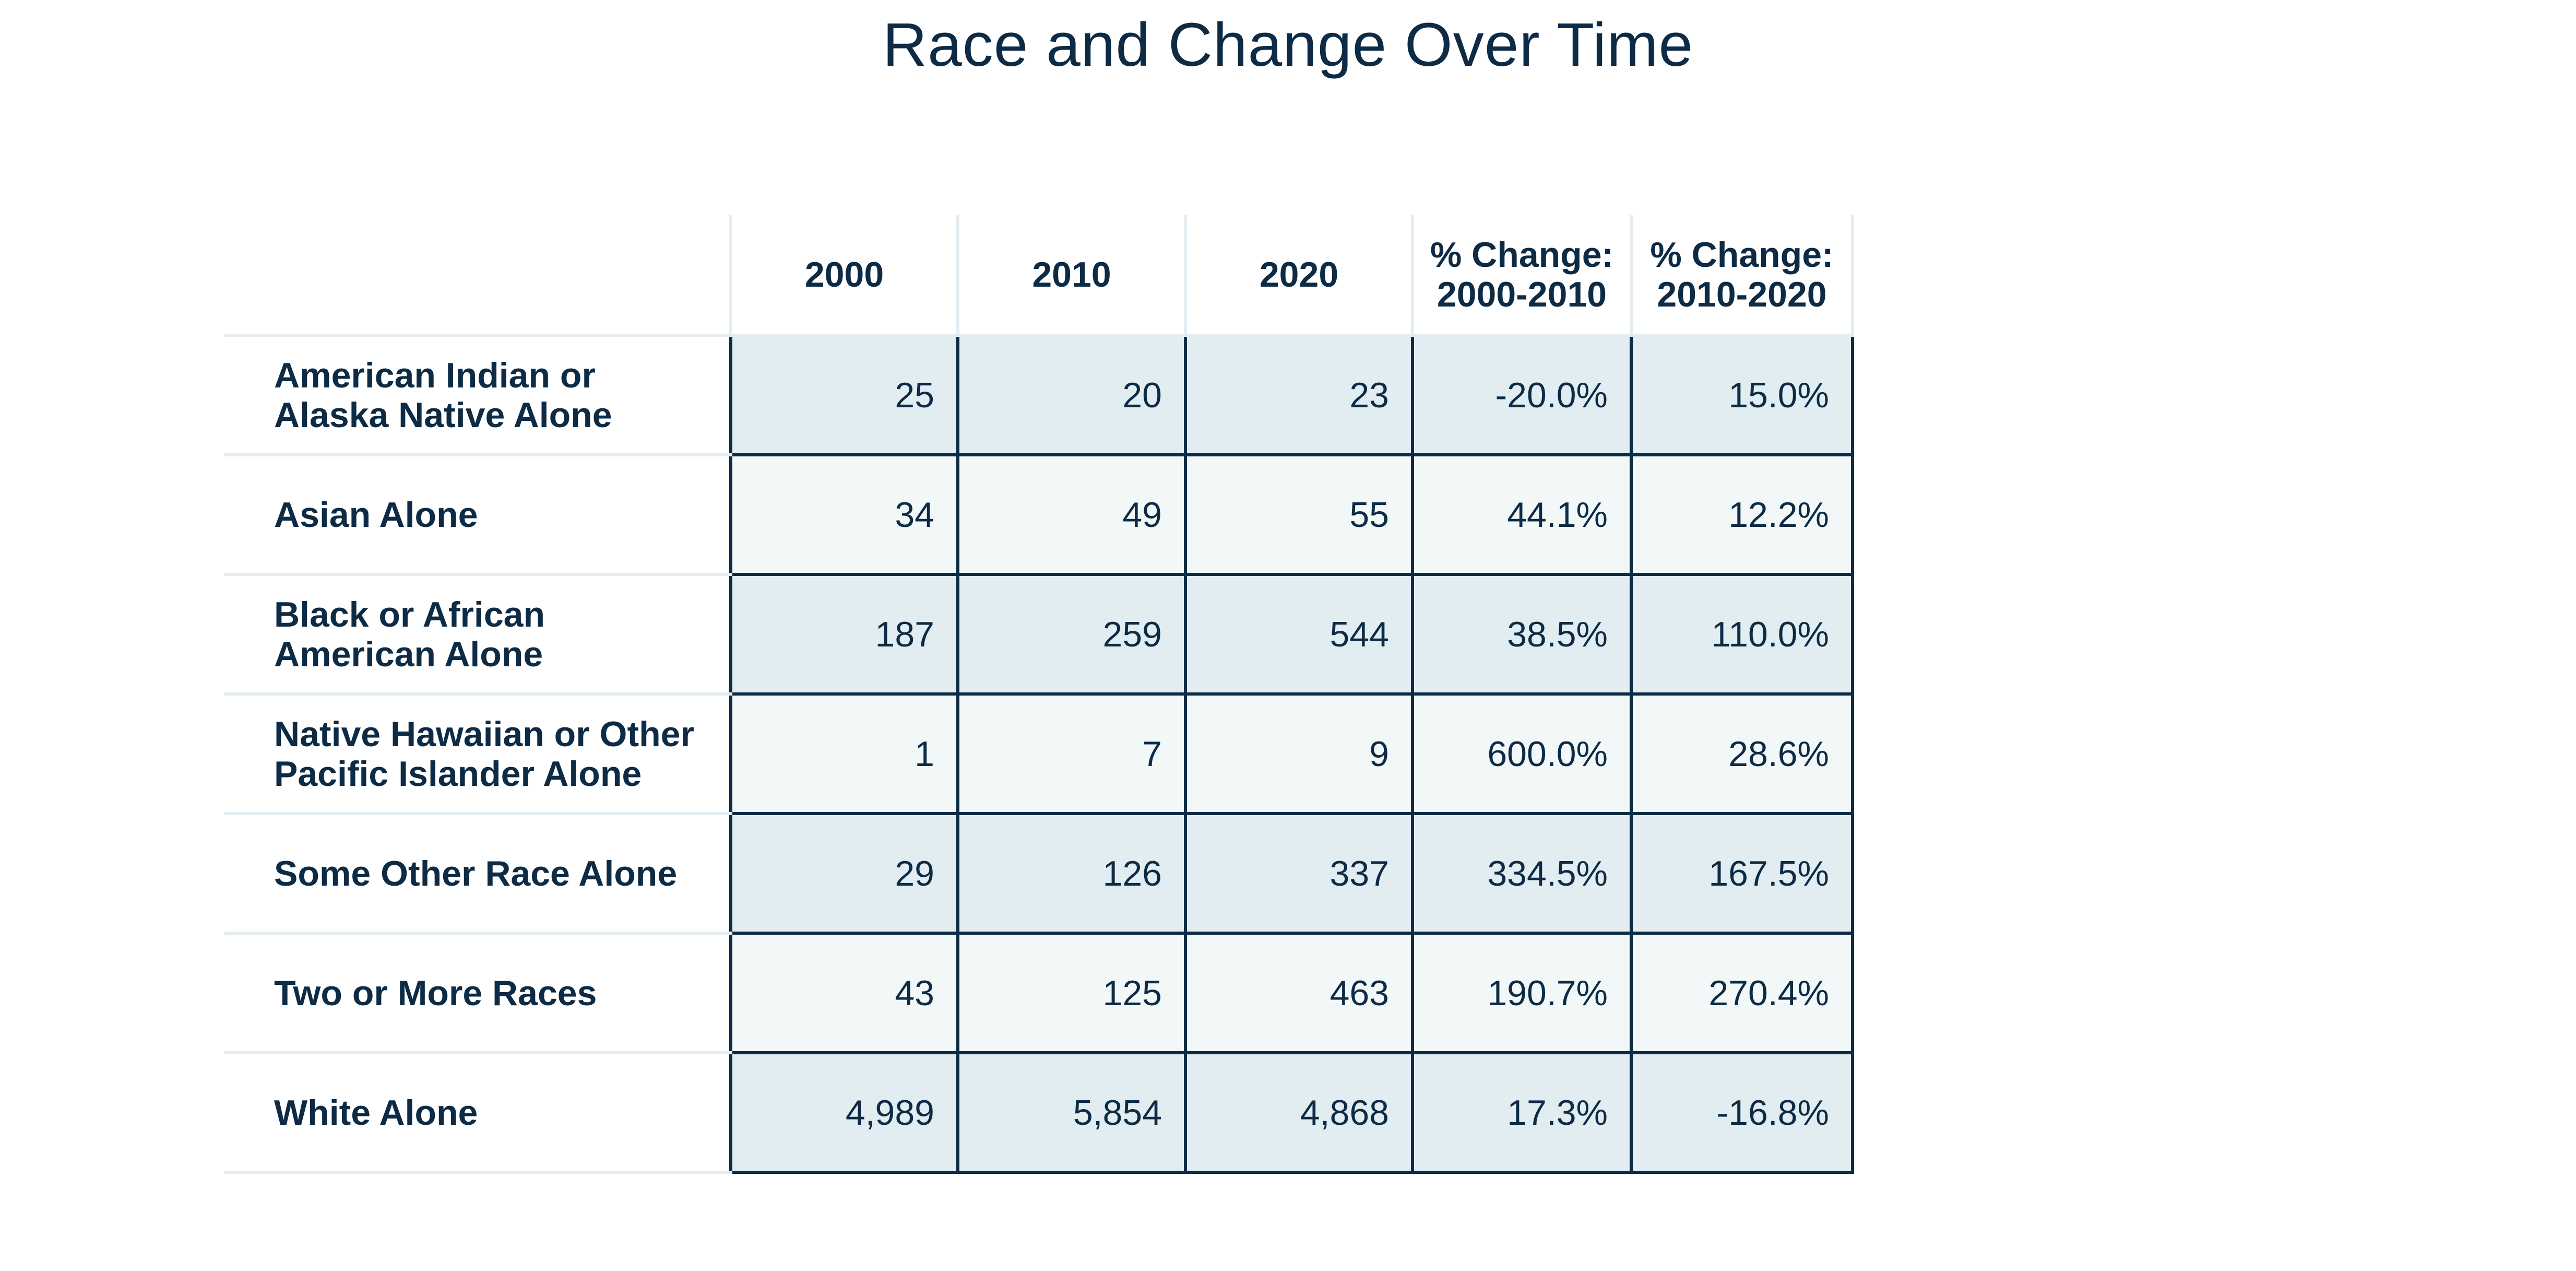 This screenshot has height=1271, width=2576. What do you see at coordinates (1299, 993) in the screenshot?
I see `table-cell: 463` at bounding box center [1299, 993].